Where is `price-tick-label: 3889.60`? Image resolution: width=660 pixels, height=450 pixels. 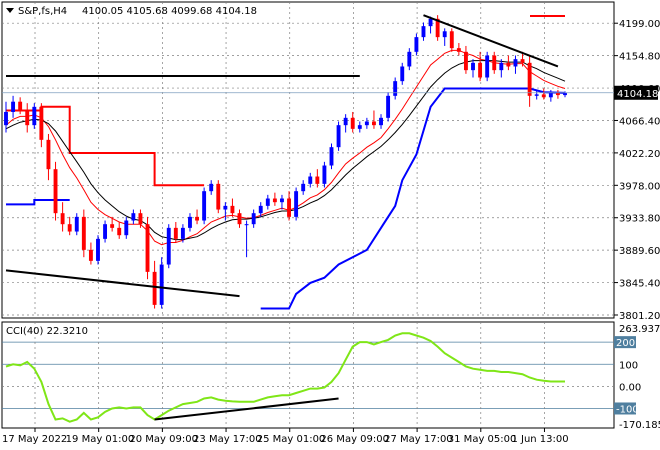
price-tick-label: 3889.60 is located at coordinates (639, 251).